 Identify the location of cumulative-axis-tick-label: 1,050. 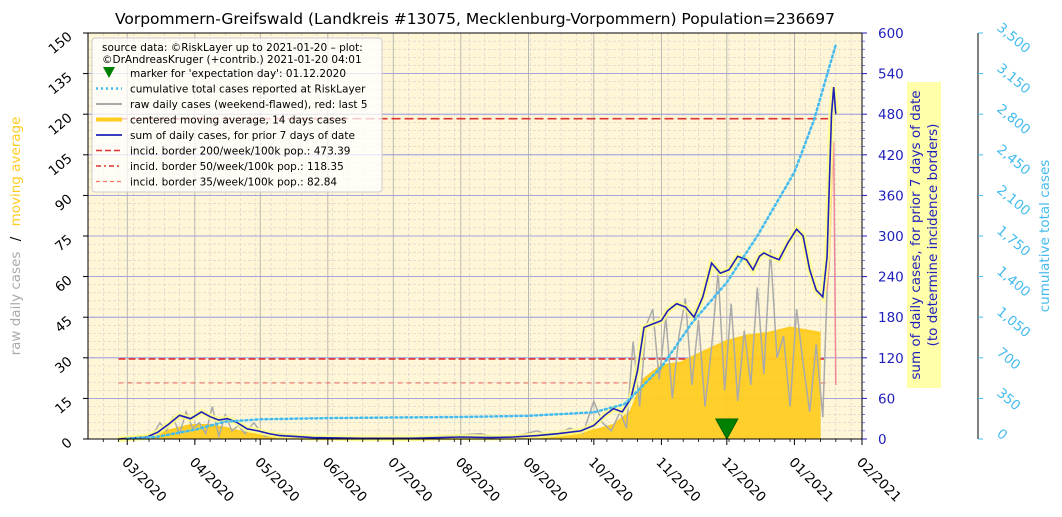
(1013, 322).